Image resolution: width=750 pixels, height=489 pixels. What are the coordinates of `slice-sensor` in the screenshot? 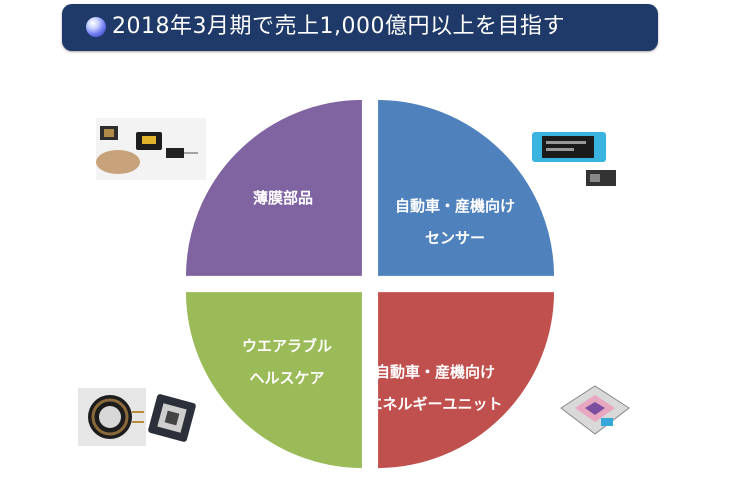 It's located at (466, 187).